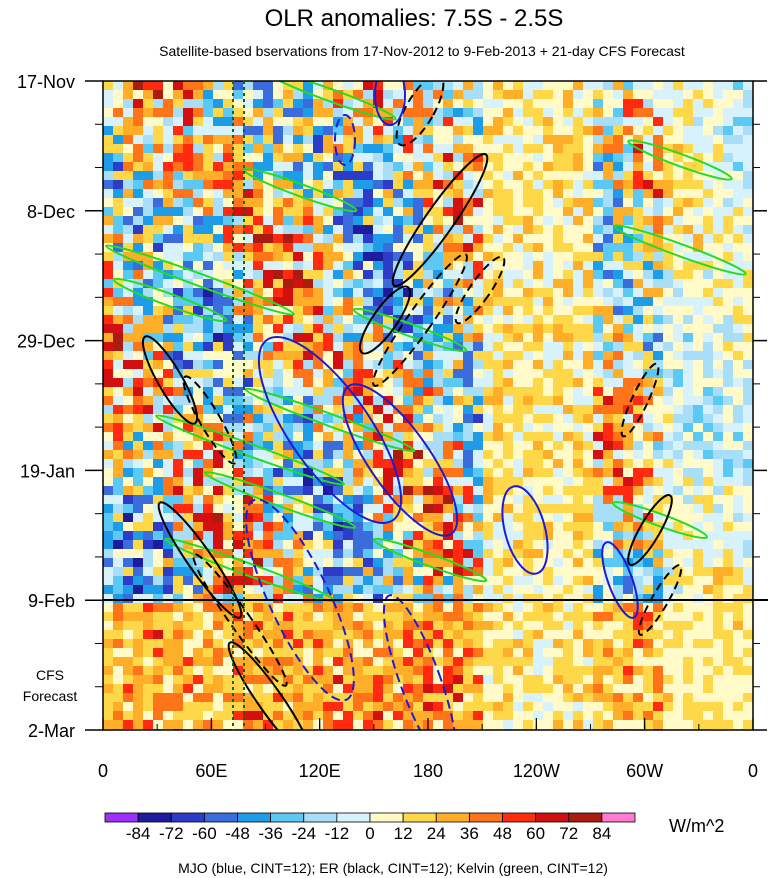  I want to click on x-tick-label: 60E, so click(211, 771).